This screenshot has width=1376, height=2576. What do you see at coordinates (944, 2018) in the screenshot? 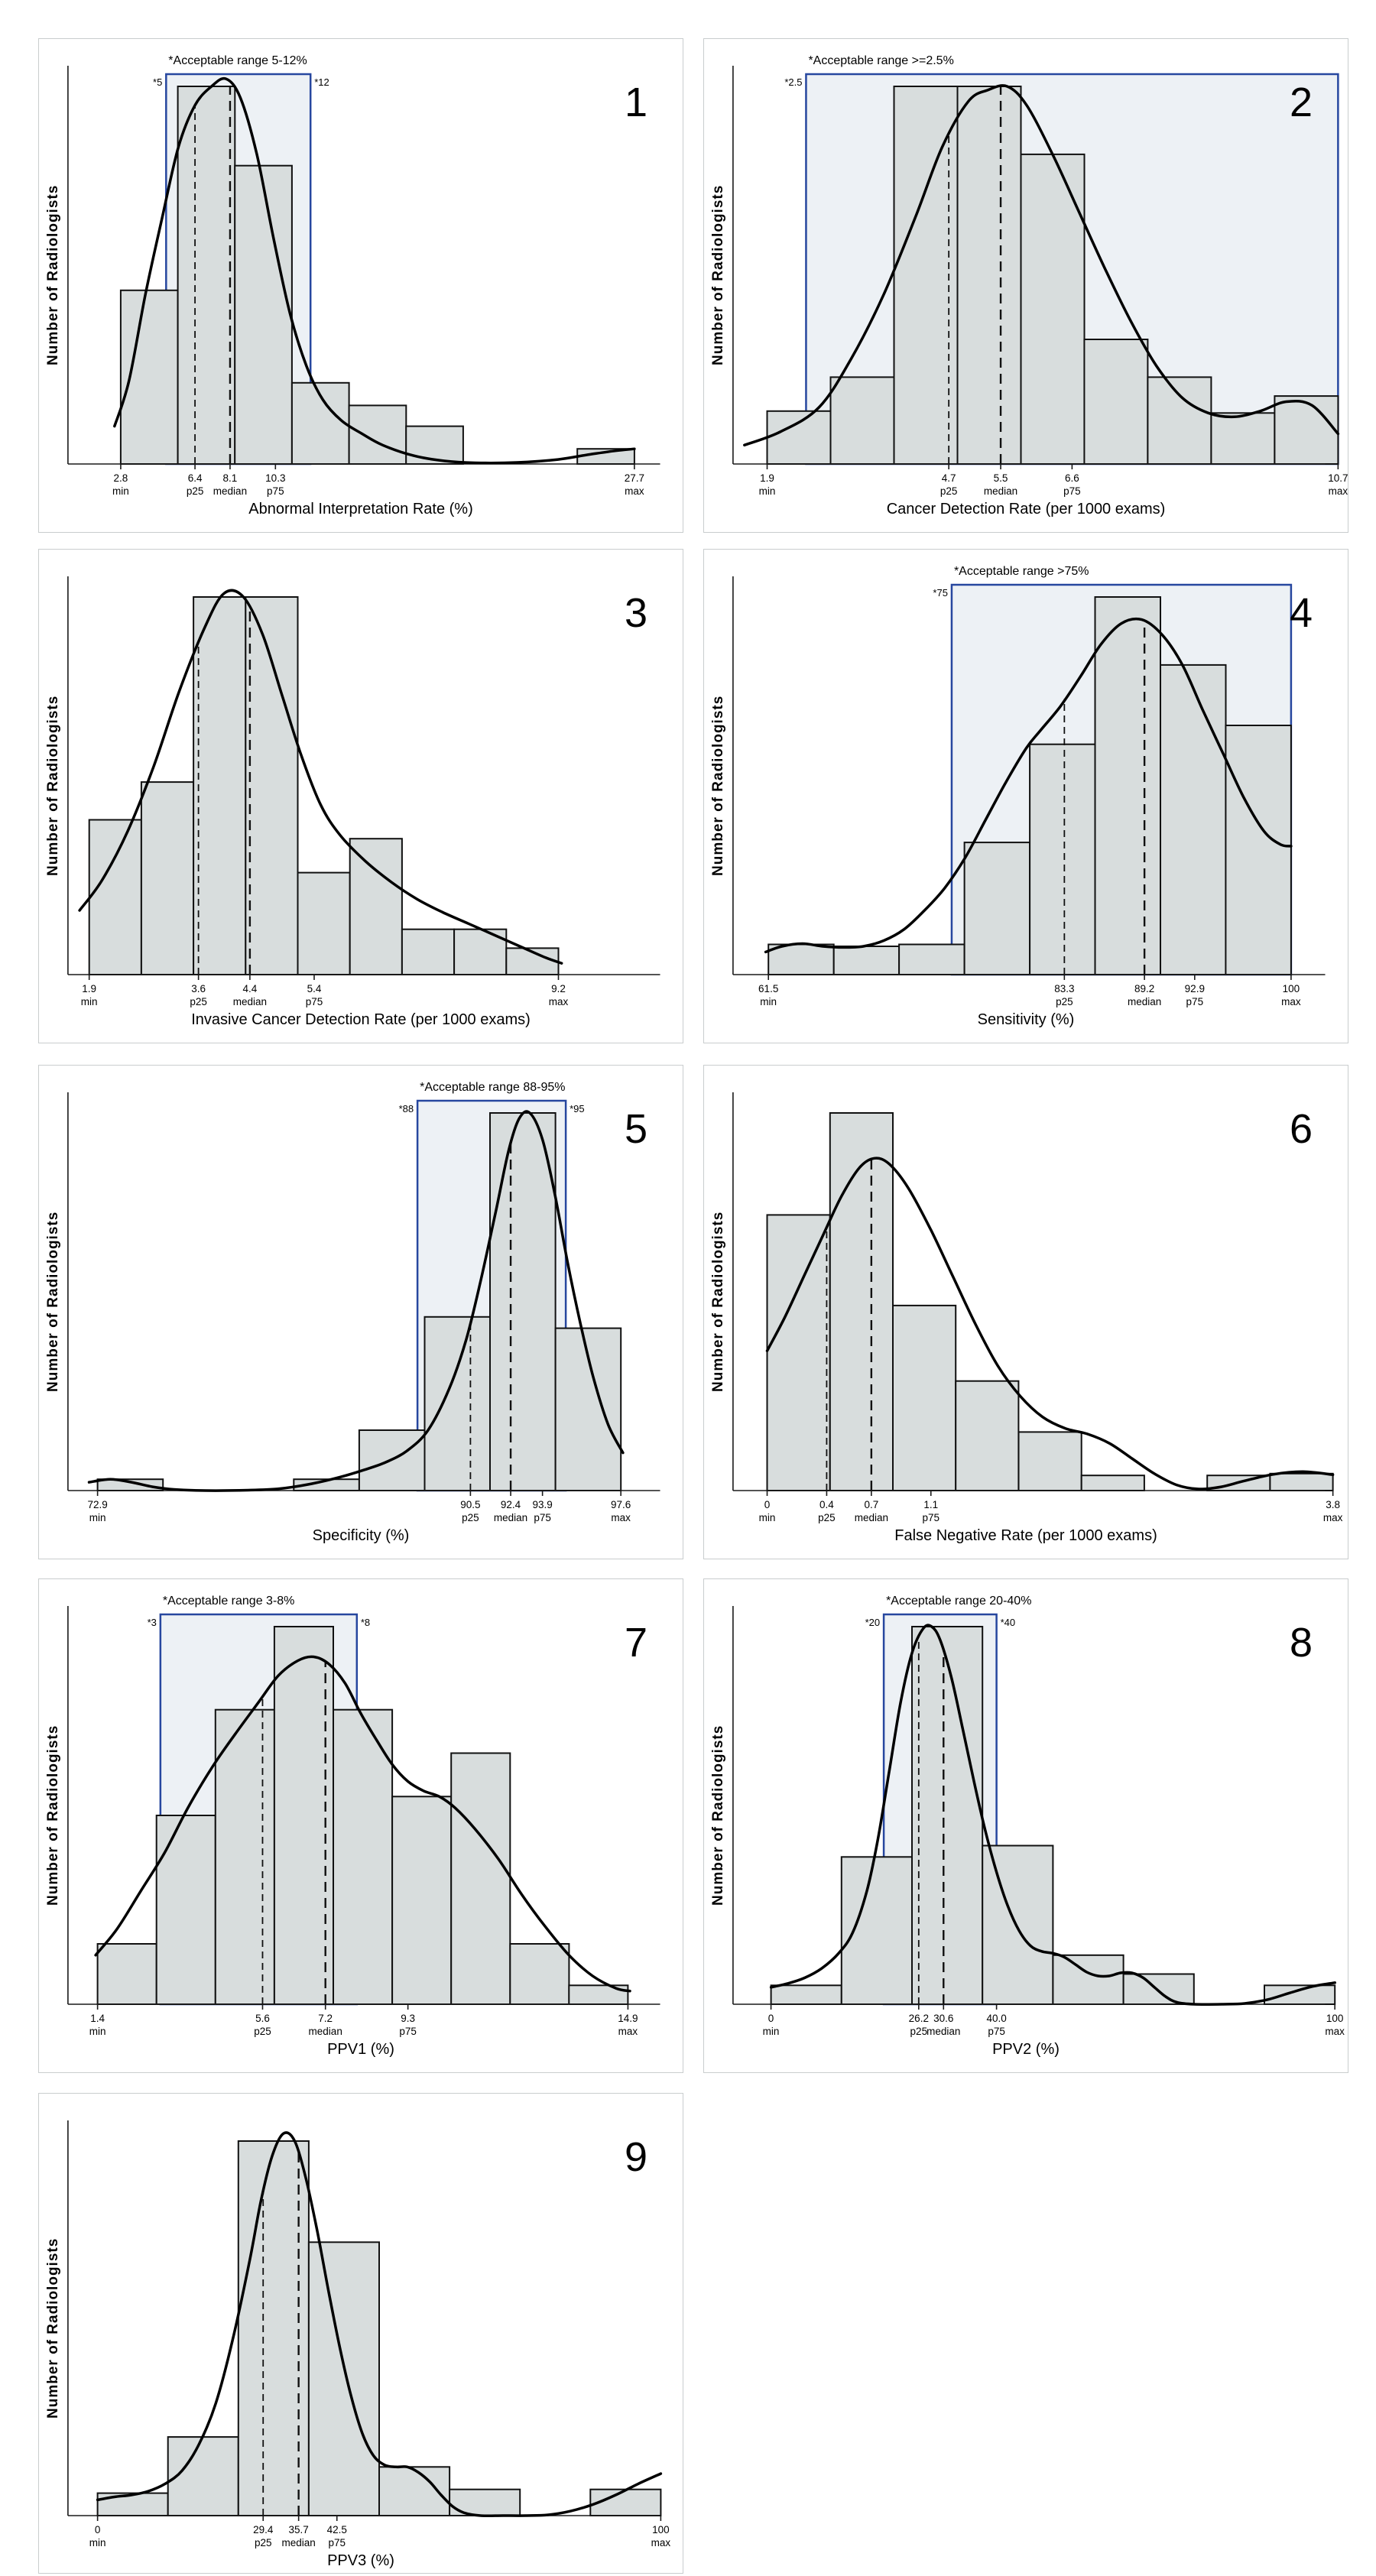
I see `tick-value-label: 30.6` at bounding box center [944, 2018].